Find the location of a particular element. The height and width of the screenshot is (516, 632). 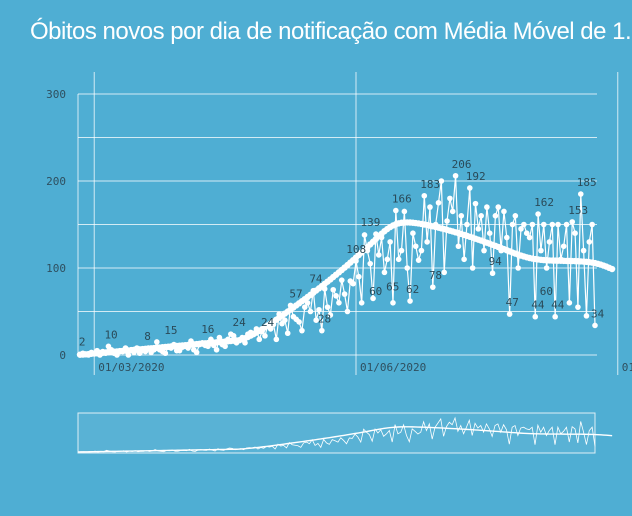

data-label: 78 is located at coordinates (435, 275).